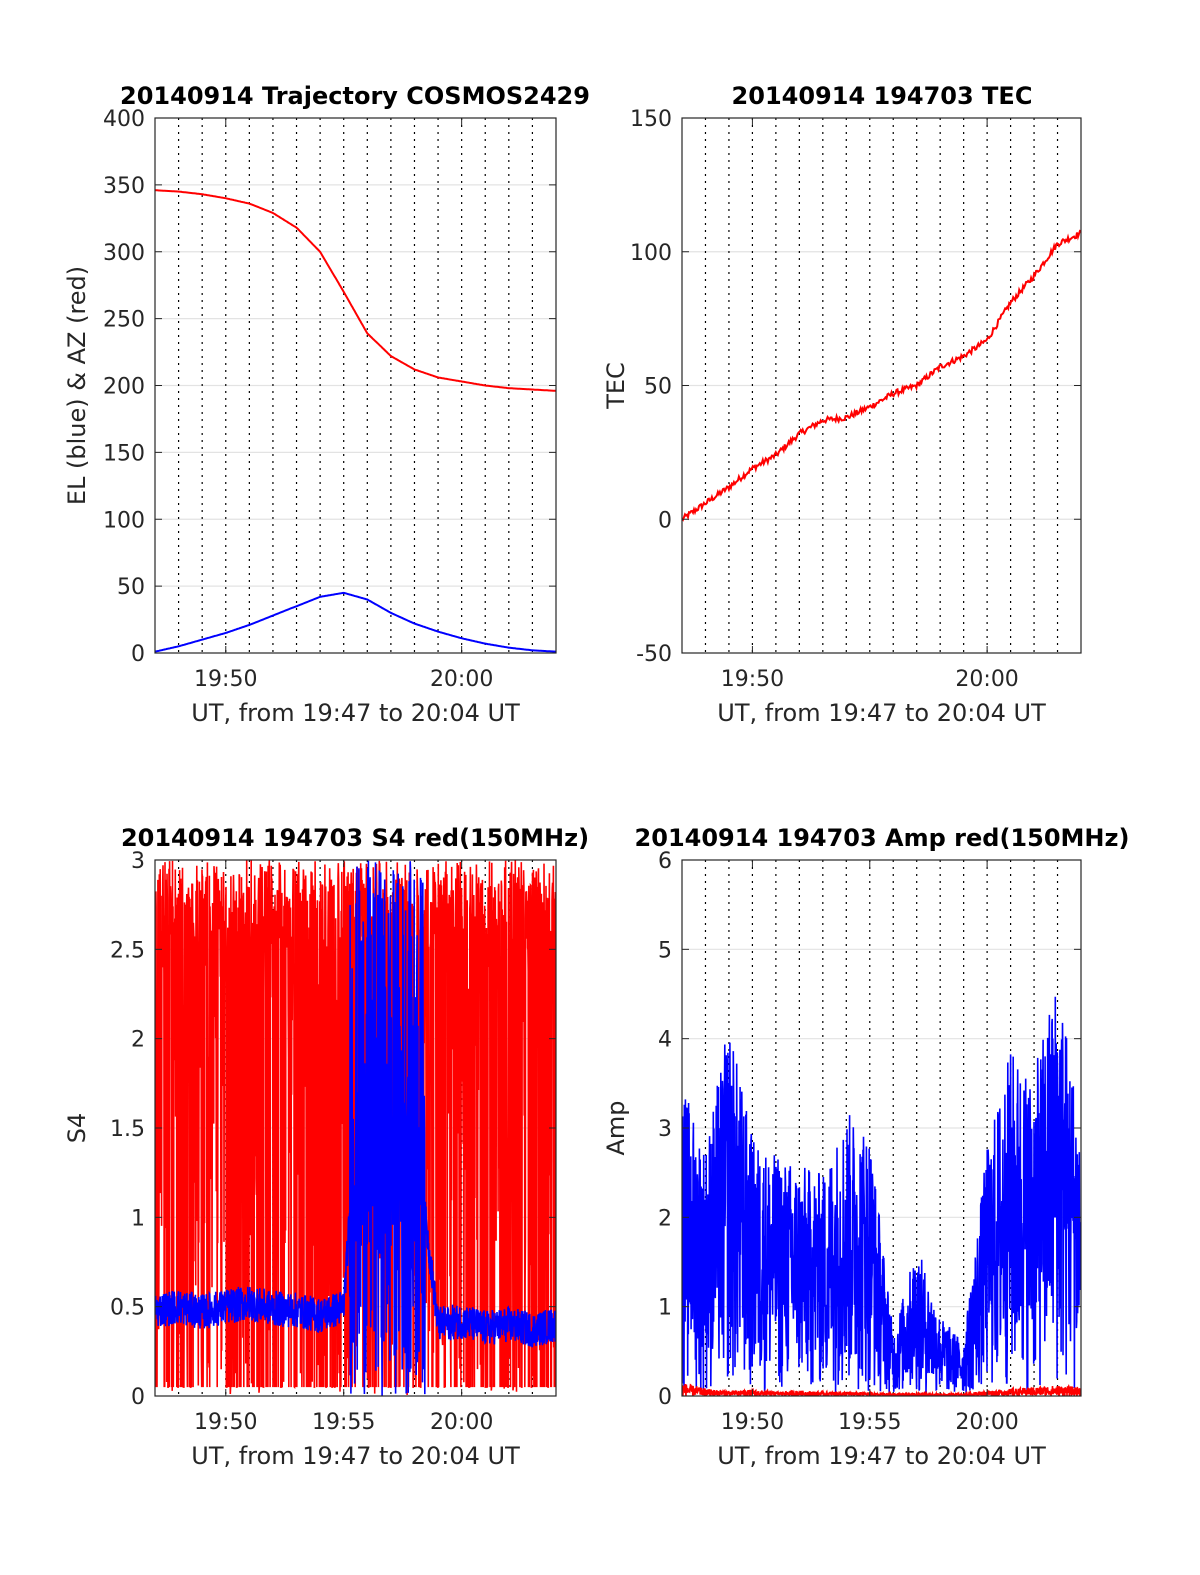 This screenshot has width=1200, height=1575. I want to click on y-tick-label: 300, so click(124, 253).